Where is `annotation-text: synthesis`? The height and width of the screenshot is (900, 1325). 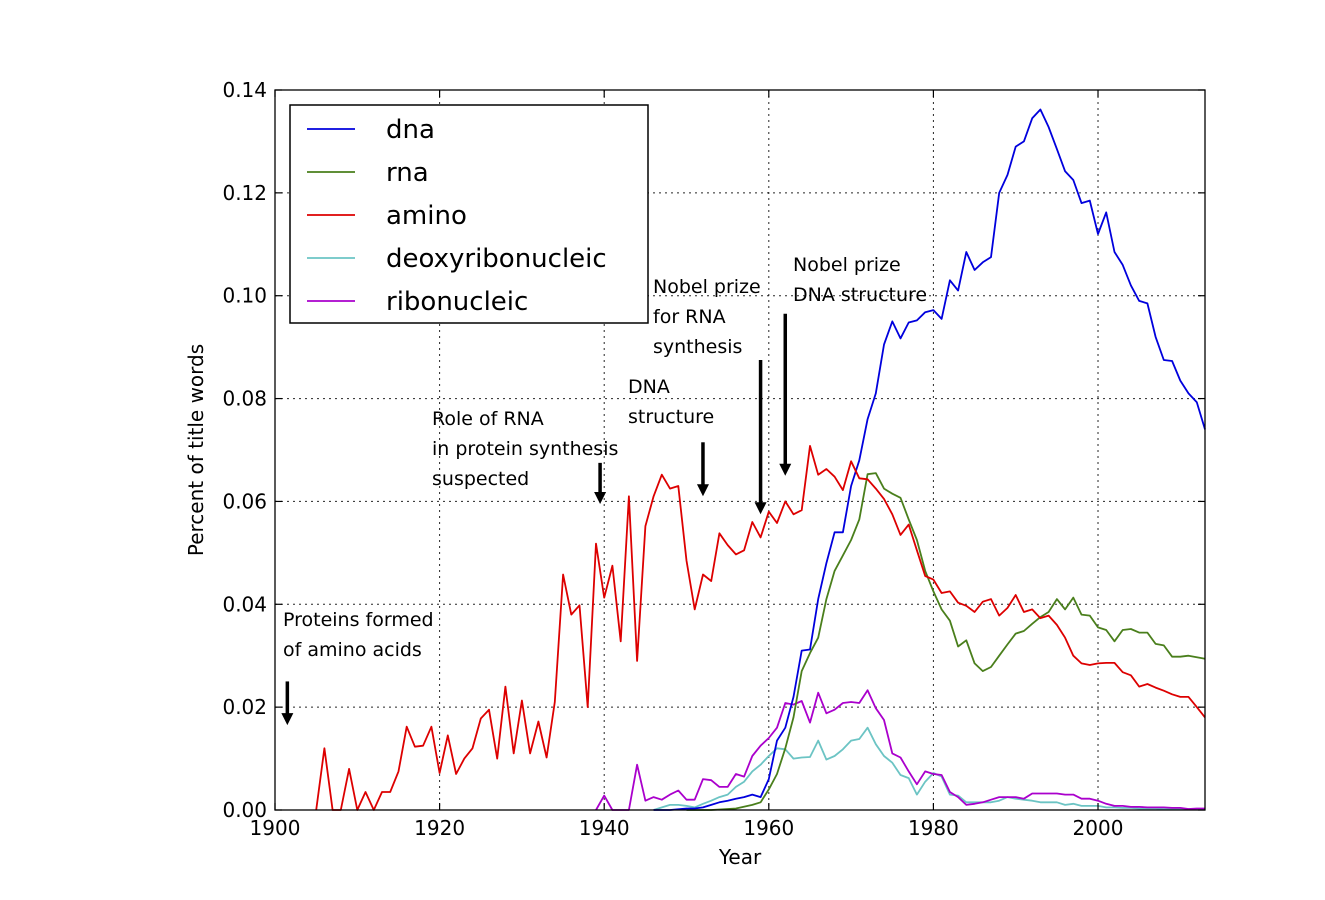
annotation-text: synthesis is located at coordinates (697, 347).